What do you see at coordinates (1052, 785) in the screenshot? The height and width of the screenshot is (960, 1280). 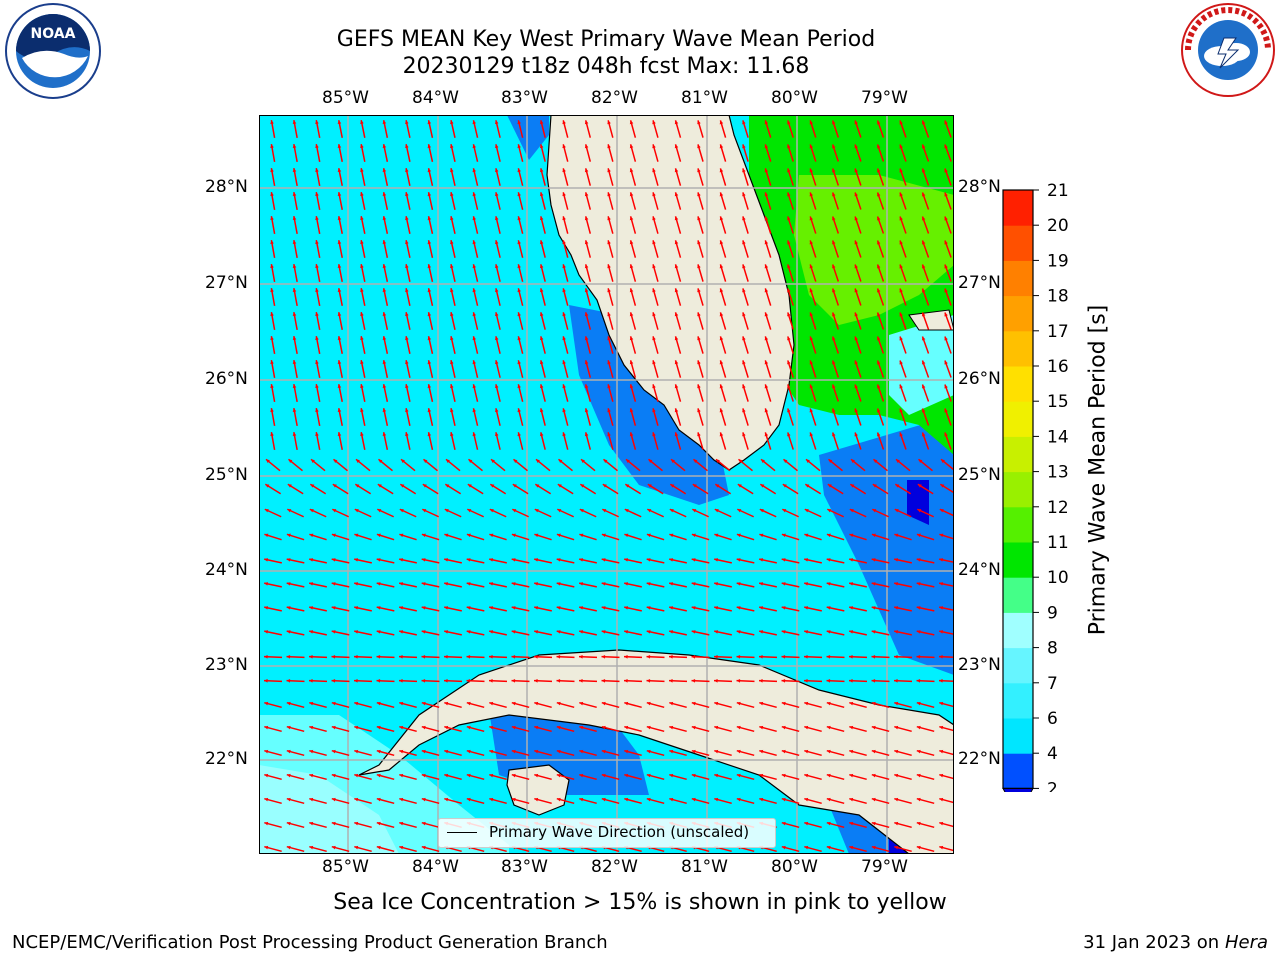 I see `colorbar-tick-label: 2` at bounding box center [1052, 785].